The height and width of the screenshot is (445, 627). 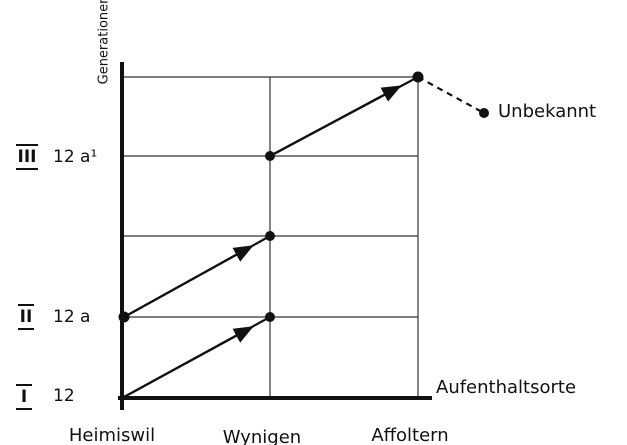 What do you see at coordinates (71, 317) in the screenshot?
I see `generation-code: 12 a` at bounding box center [71, 317].